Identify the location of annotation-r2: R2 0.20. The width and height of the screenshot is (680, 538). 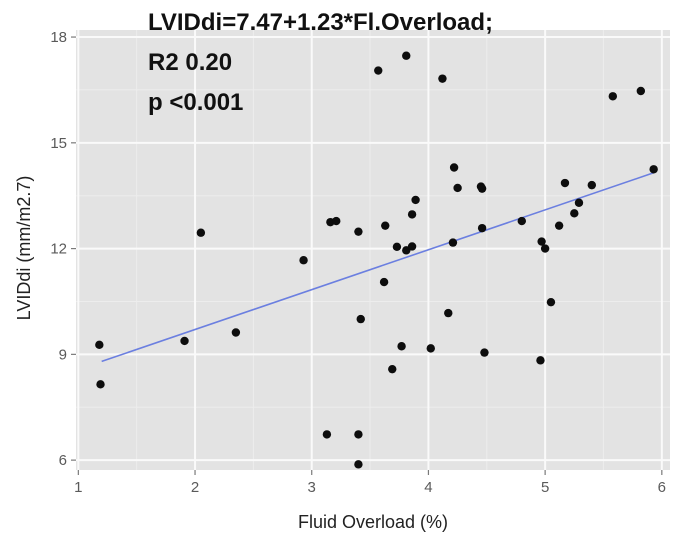
(190, 62).